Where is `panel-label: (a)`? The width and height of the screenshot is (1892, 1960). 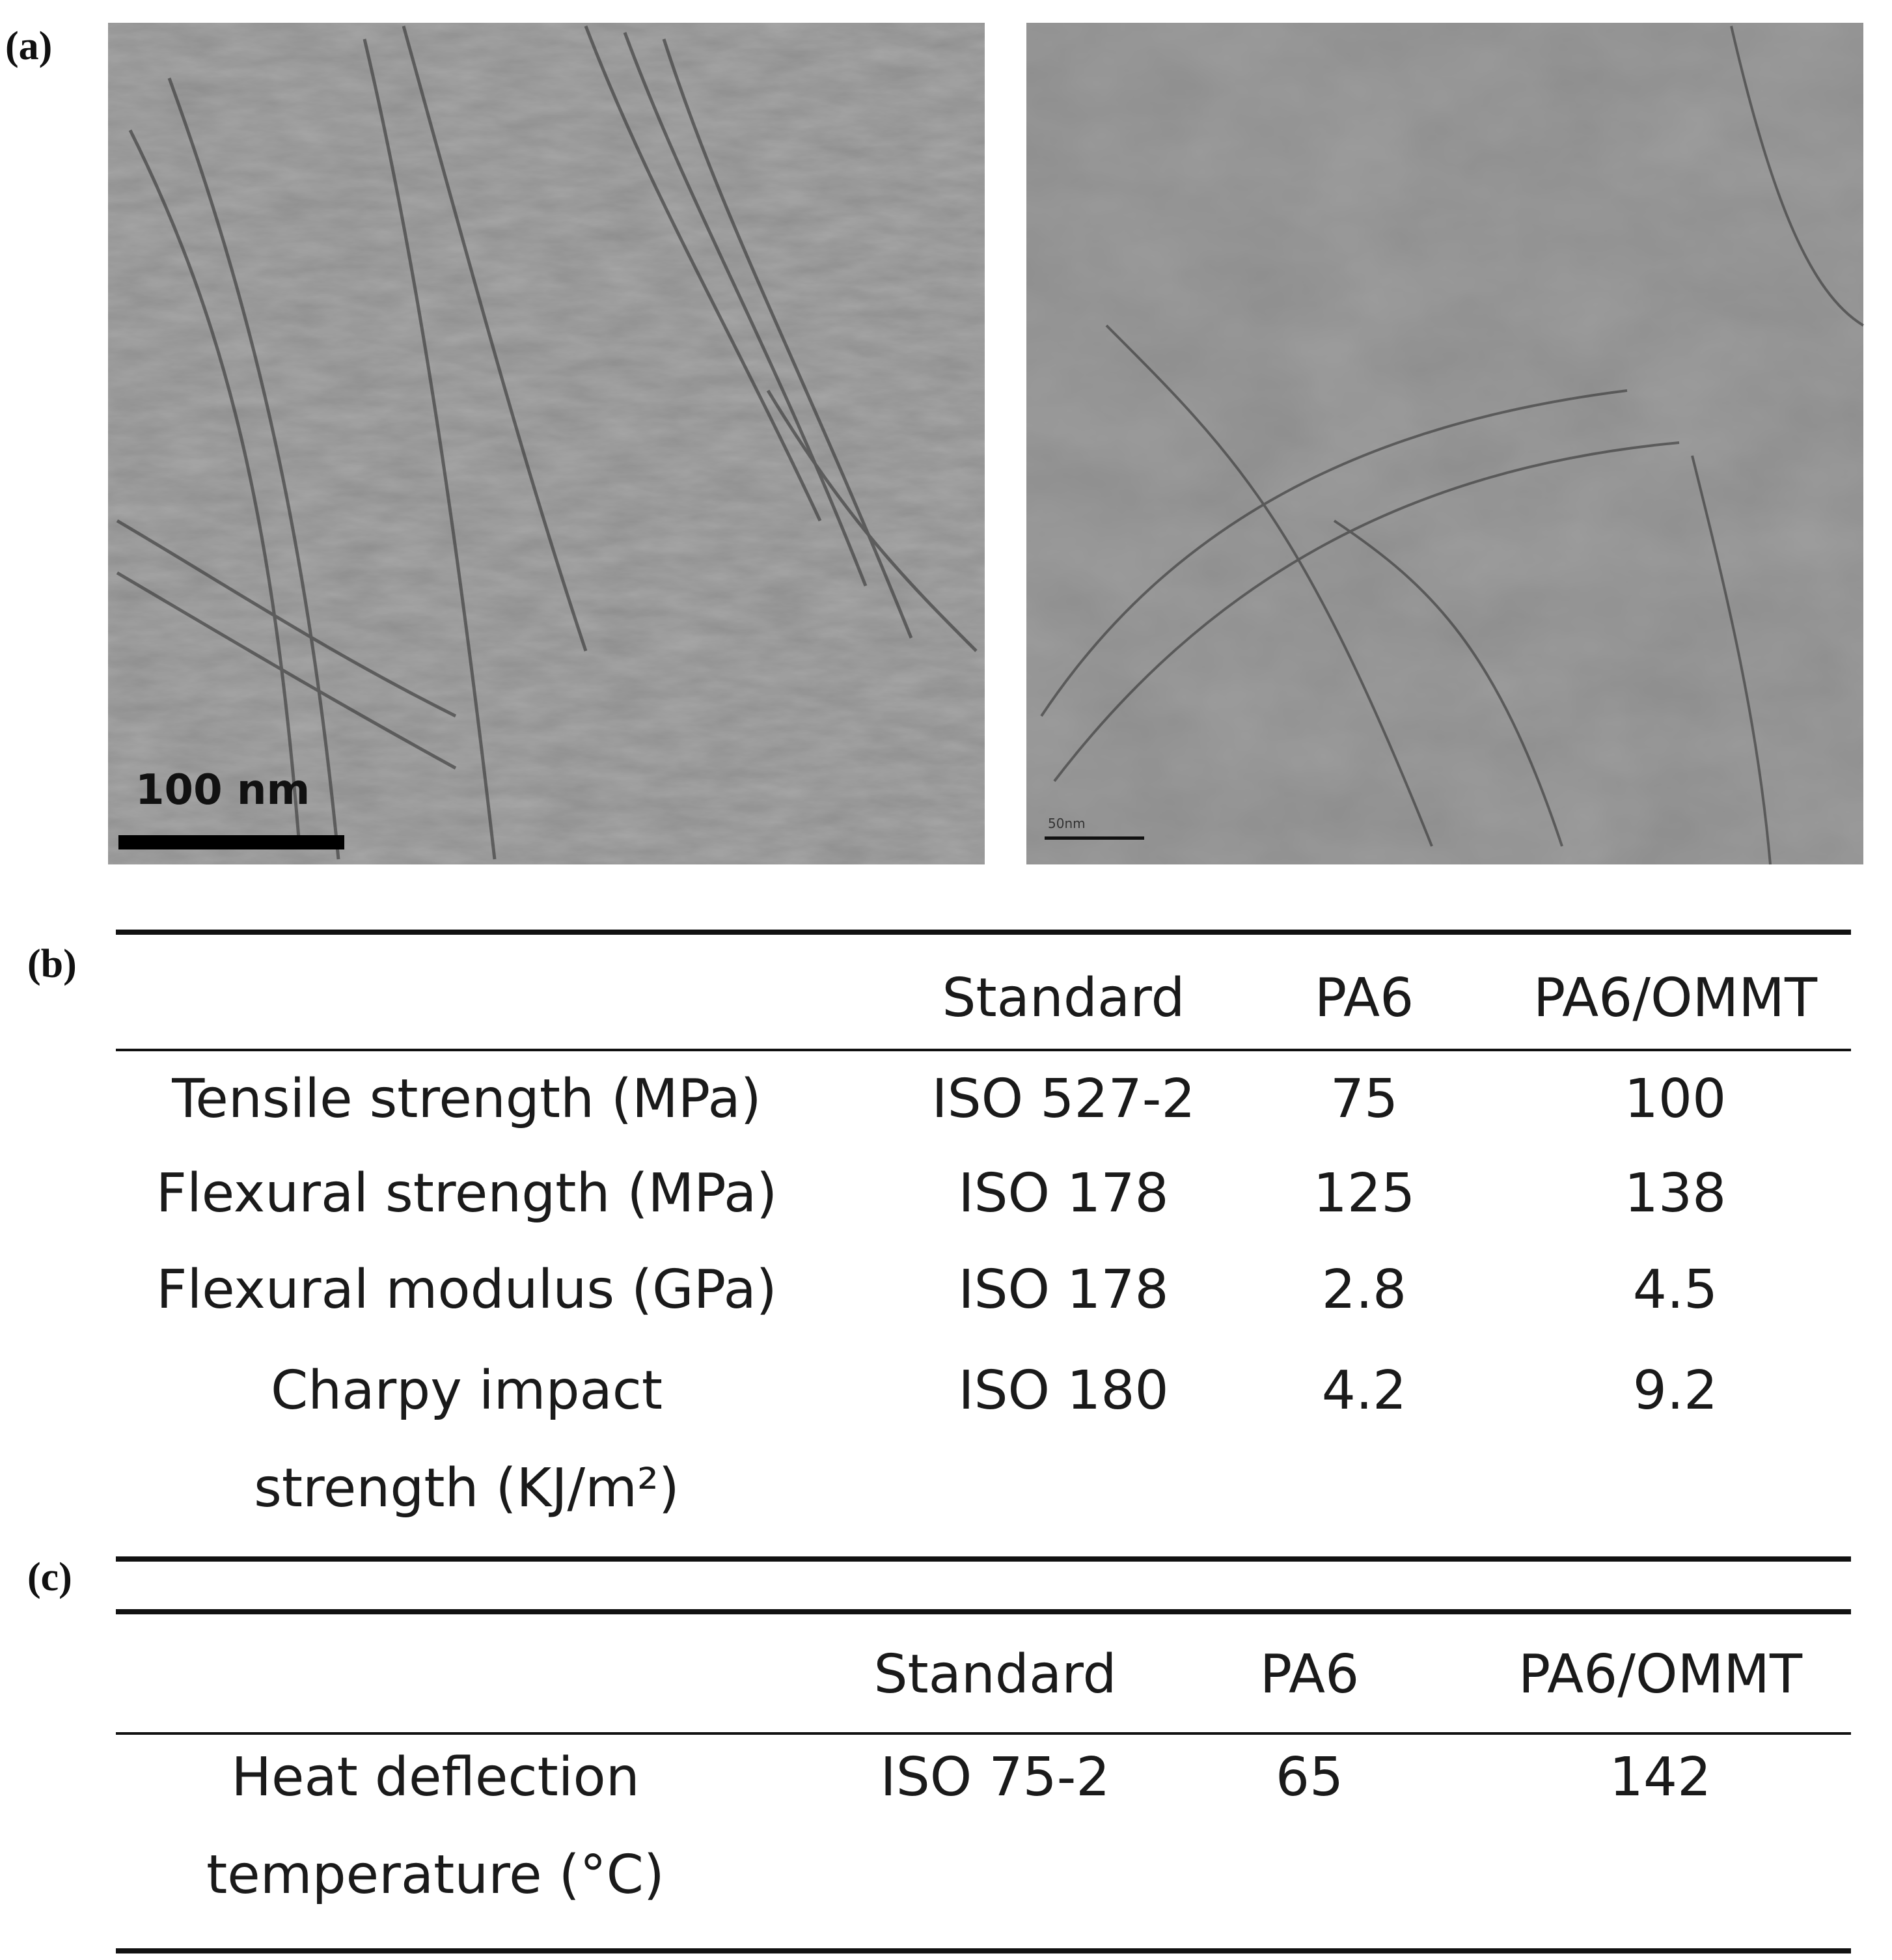 panel-label: (a) is located at coordinates (29, 46).